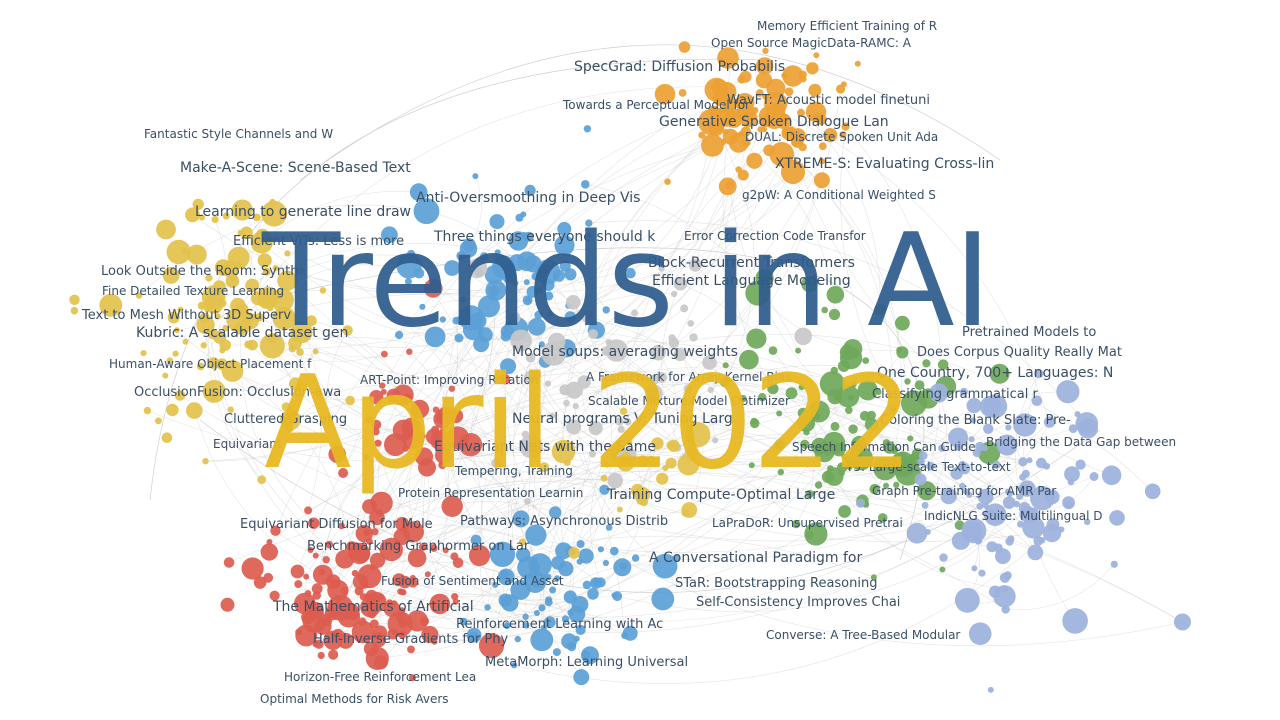  What do you see at coordinates (656, 105) in the screenshot?
I see `paper-label: Towards a Perceptual Model for` at bounding box center [656, 105].